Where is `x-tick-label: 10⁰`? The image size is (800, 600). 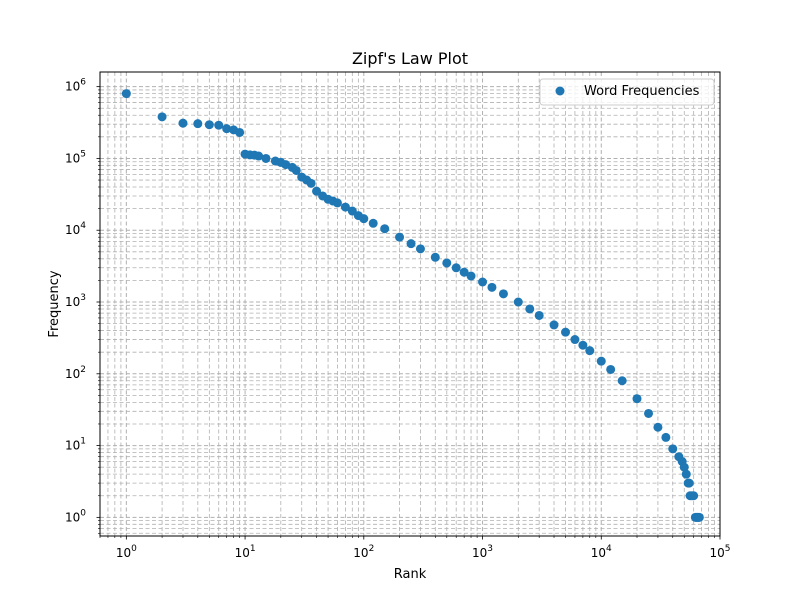
x-tick-label: 10⁰ is located at coordinates (126, 552).